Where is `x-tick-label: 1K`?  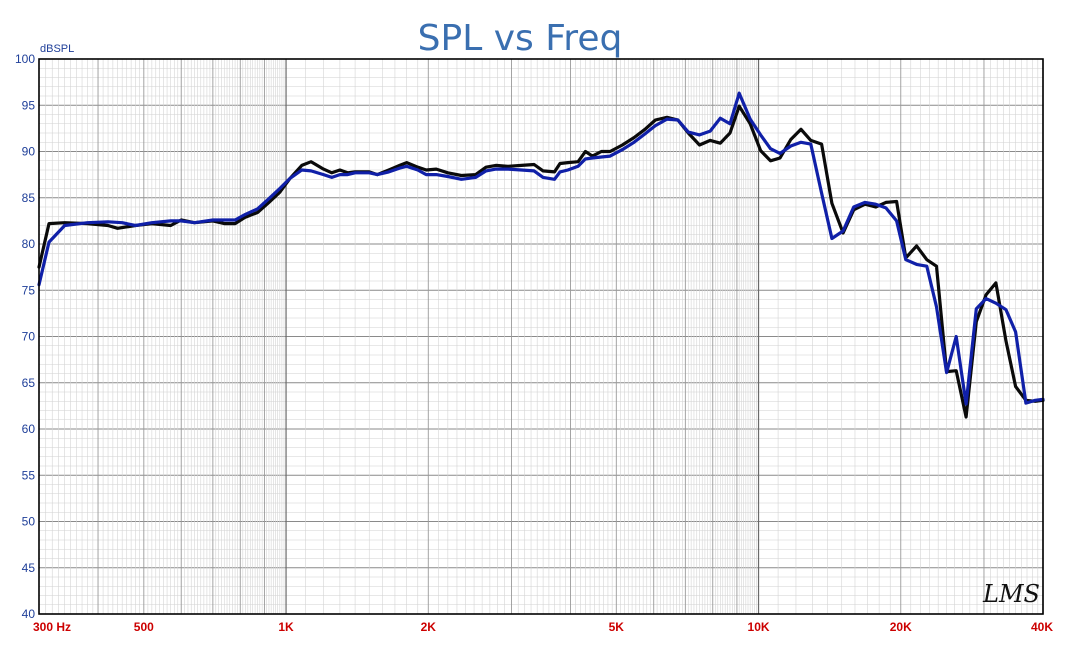 x-tick-label: 1K is located at coordinates (286, 627).